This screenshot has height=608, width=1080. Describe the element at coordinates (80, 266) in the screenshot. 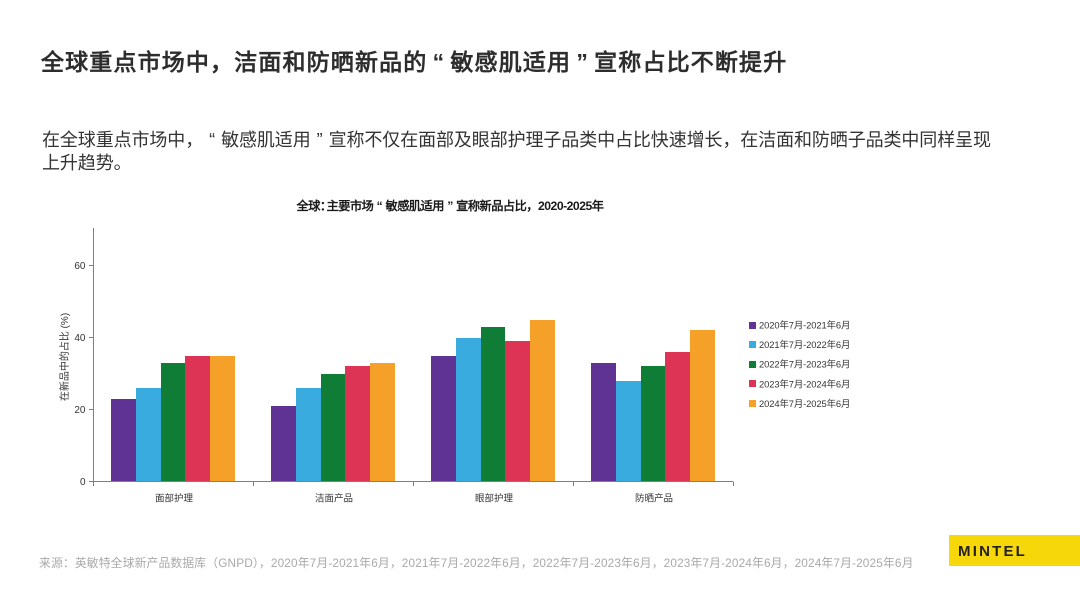

I see `svg-text: 60` at that location.